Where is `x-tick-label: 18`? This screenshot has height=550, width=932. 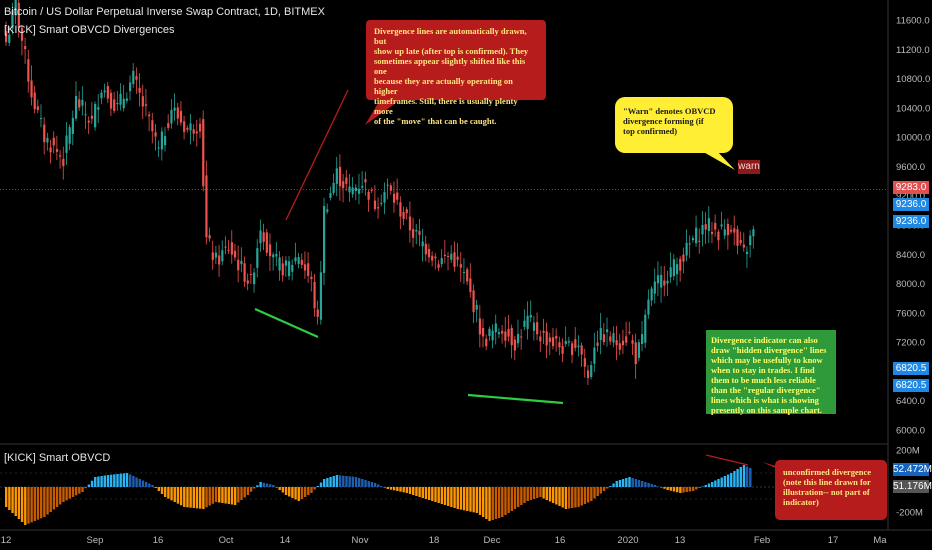
x-tick-label: 18 is located at coordinates (434, 540).